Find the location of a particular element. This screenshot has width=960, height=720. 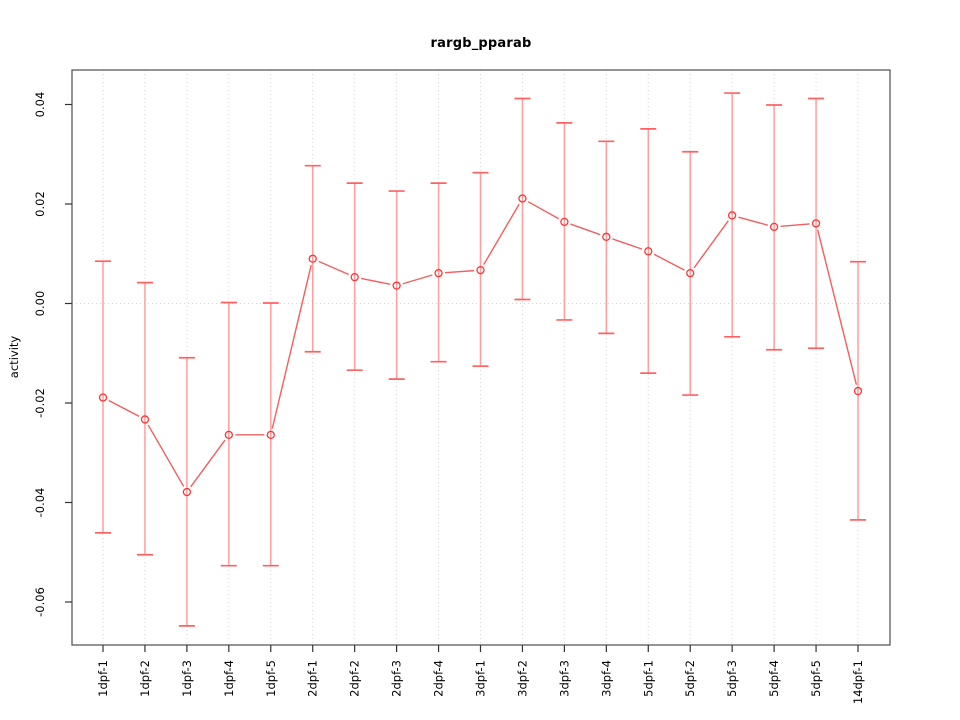

x-tick-label: 2dpf-3 is located at coordinates (397, 678).